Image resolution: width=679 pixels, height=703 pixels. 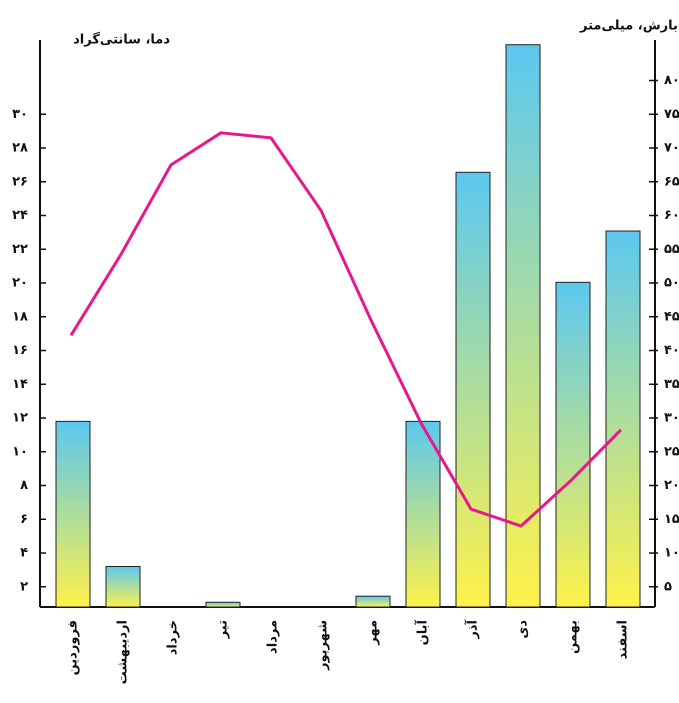 I want to click on y2-tick-label: ۴۵, so click(x=671, y=316).